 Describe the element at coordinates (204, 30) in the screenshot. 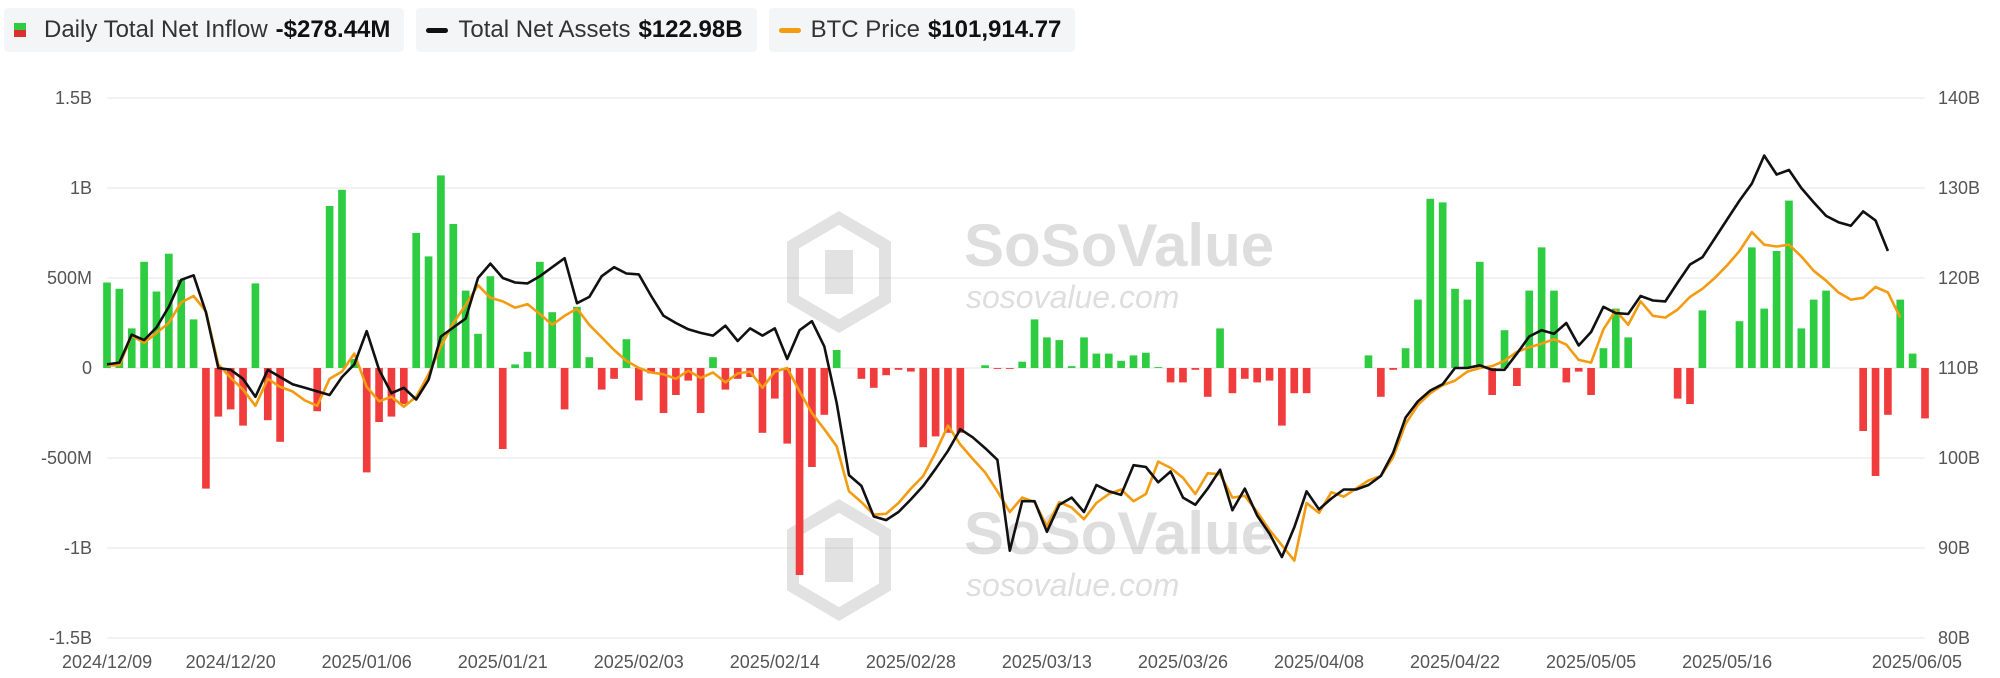

I see `legend-daily-inflow: Daily Total Net Inflow -$278.44M` at that location.